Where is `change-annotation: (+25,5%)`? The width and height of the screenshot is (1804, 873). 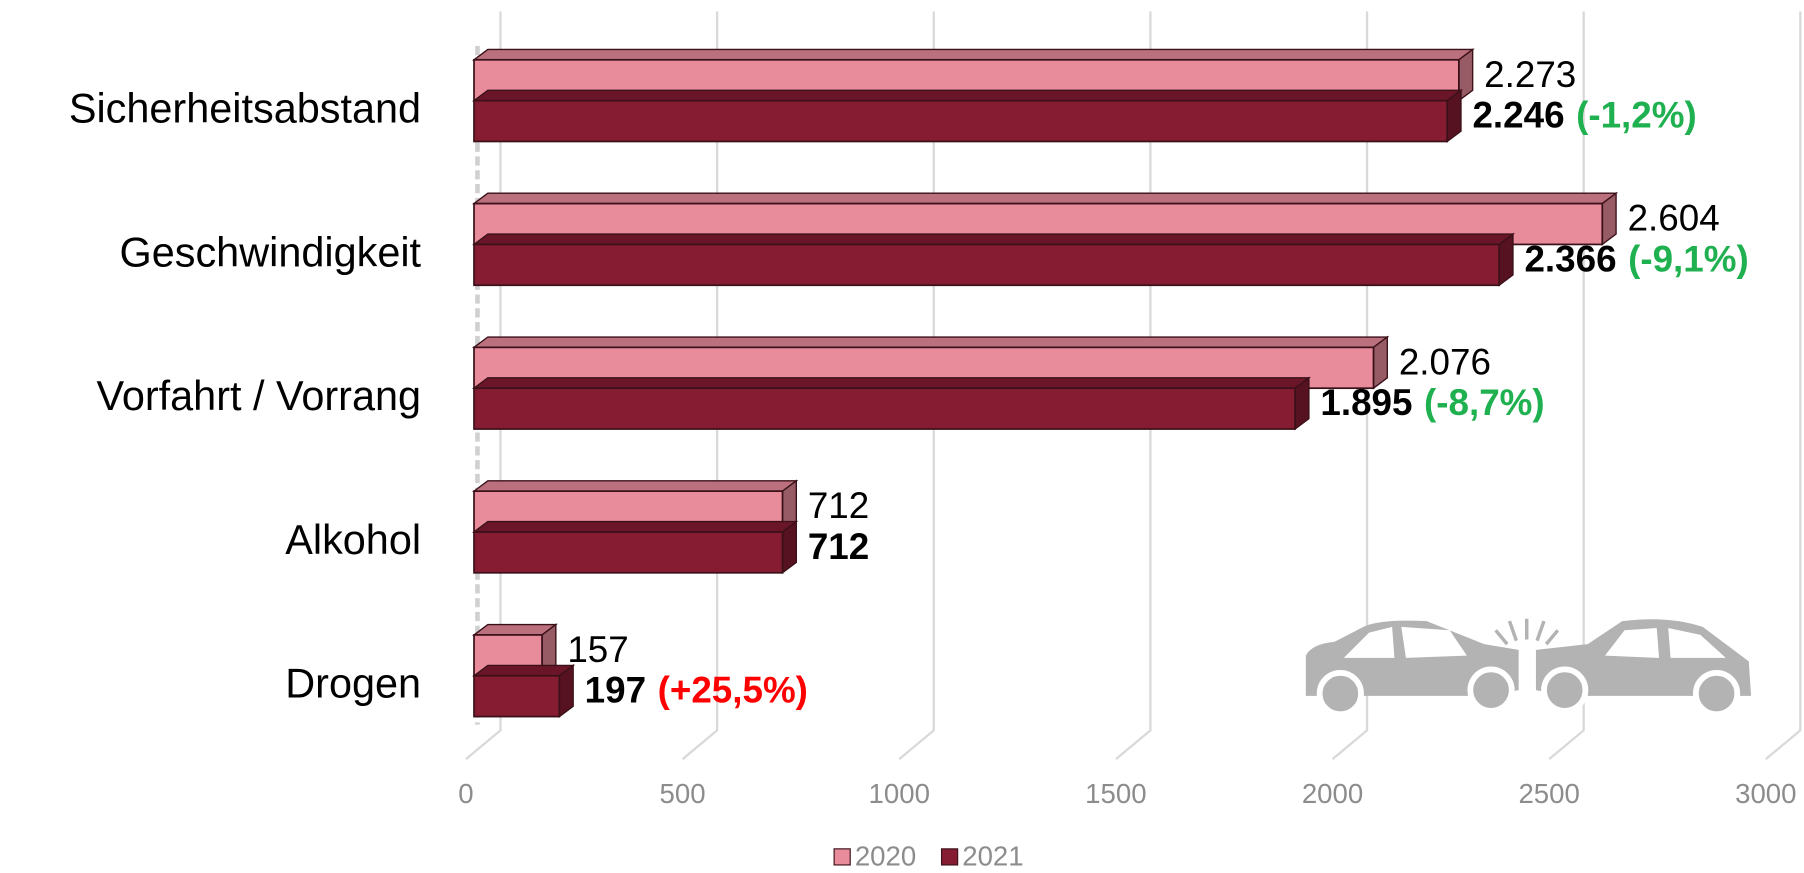 change-annotation: (+25,5%) is located at coordinates (733, 689).